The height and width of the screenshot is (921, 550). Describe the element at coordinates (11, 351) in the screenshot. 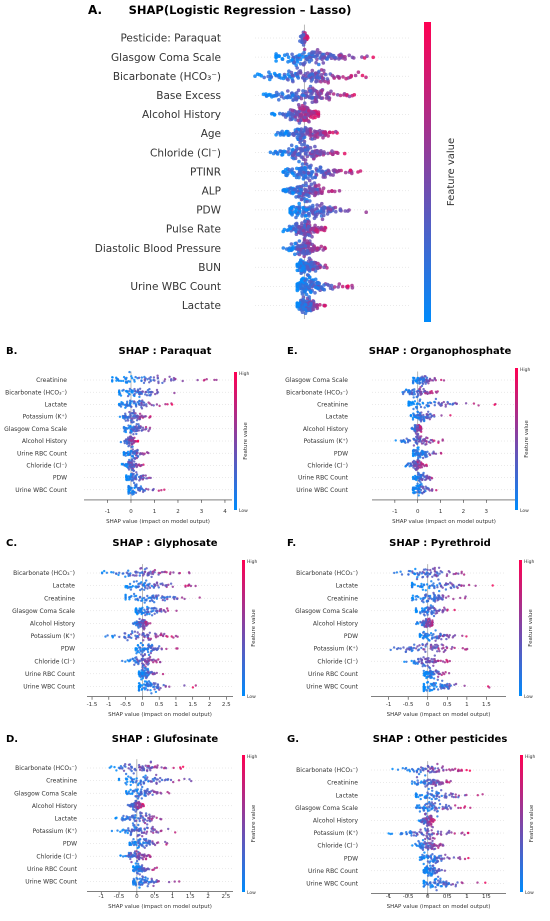

I see `panel-label: B.` at that location.